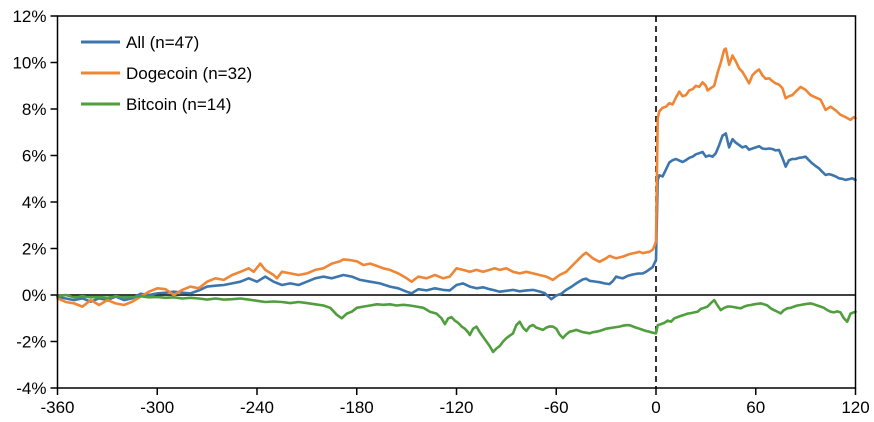 This screenshot has width=874, height=422. What do you see at coordinates (31, 342) in the screenshot?
I see `y-tick-label: -2%` at bounding box center [31, 342].